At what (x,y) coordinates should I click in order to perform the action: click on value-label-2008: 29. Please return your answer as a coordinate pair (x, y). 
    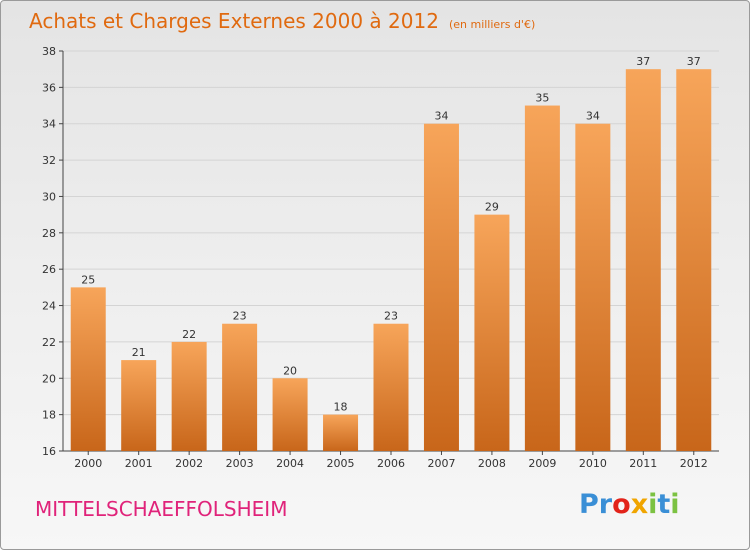
    Looking at the image, I should click on (492, 207).